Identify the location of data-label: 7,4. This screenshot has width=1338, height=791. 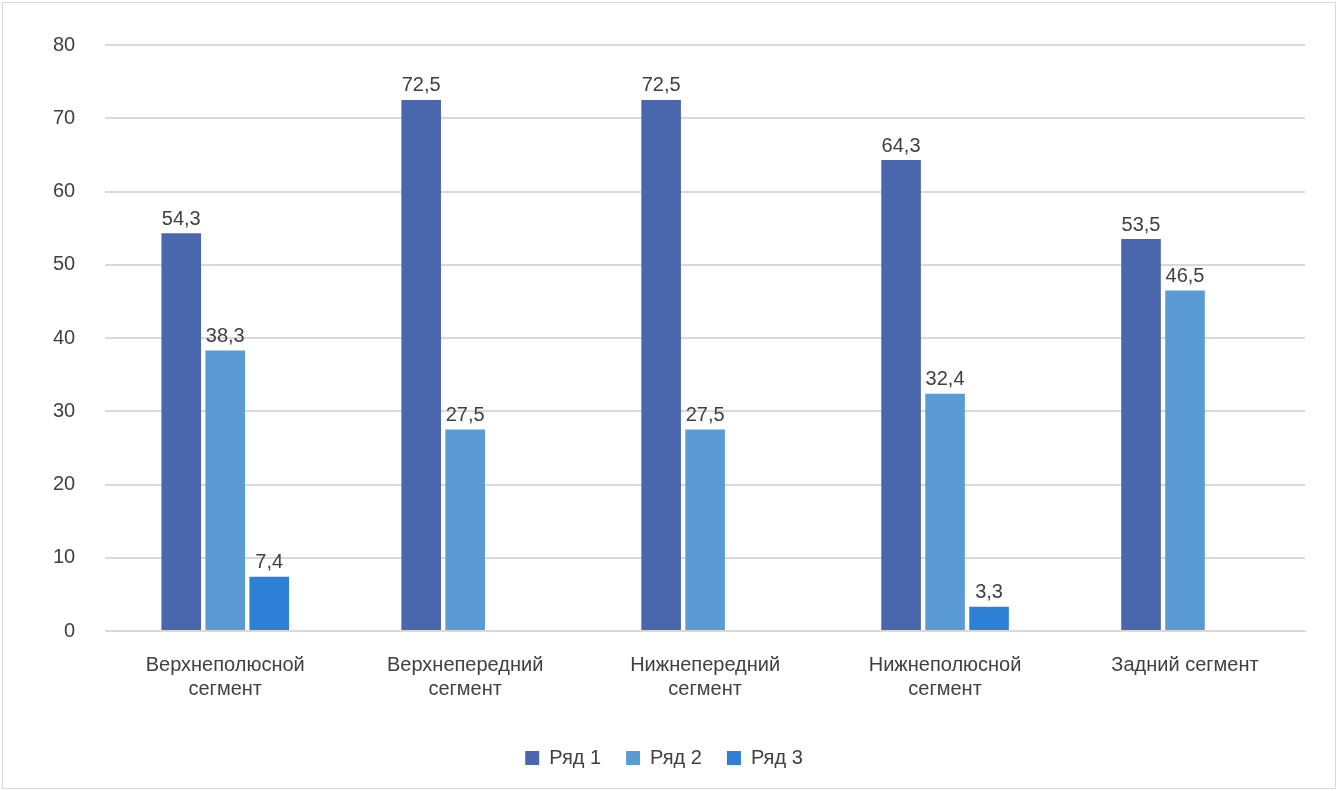
(269, 561).